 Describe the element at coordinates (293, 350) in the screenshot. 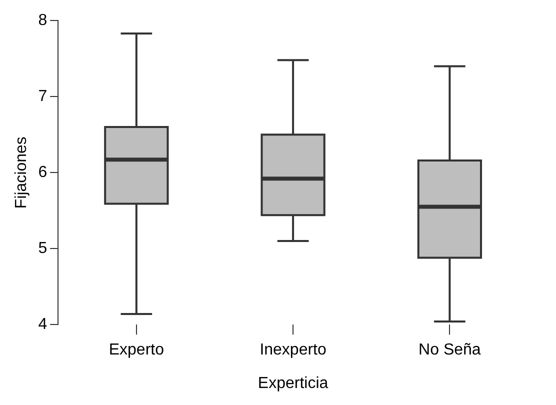

I see `x-tick-label: Inexperto` at that location.